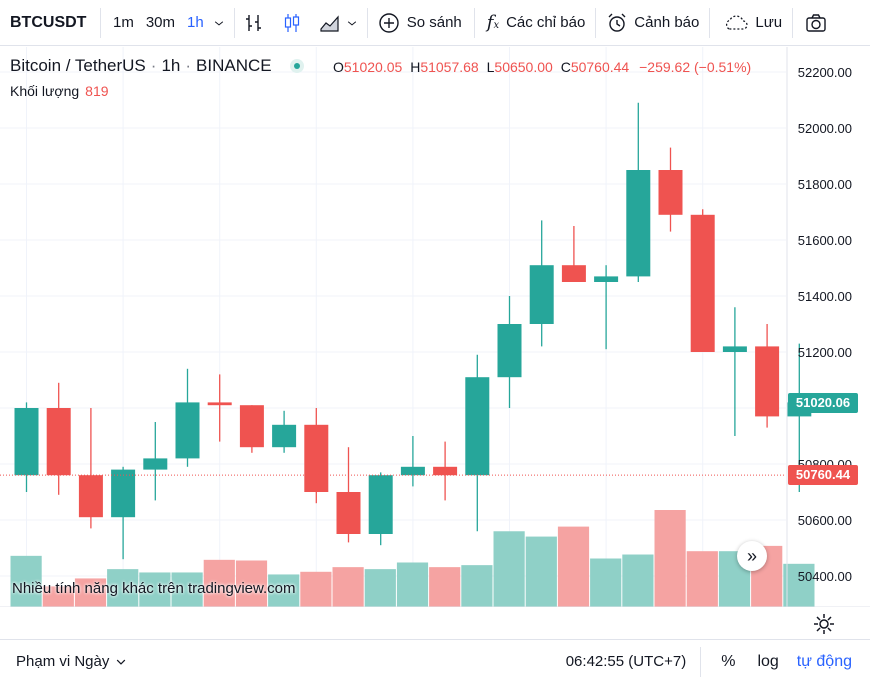 The width and height of the screenshot is (870, 693). I want to click on clock-timezone: 06:42:55 (UTC+7), so click(626, 661).